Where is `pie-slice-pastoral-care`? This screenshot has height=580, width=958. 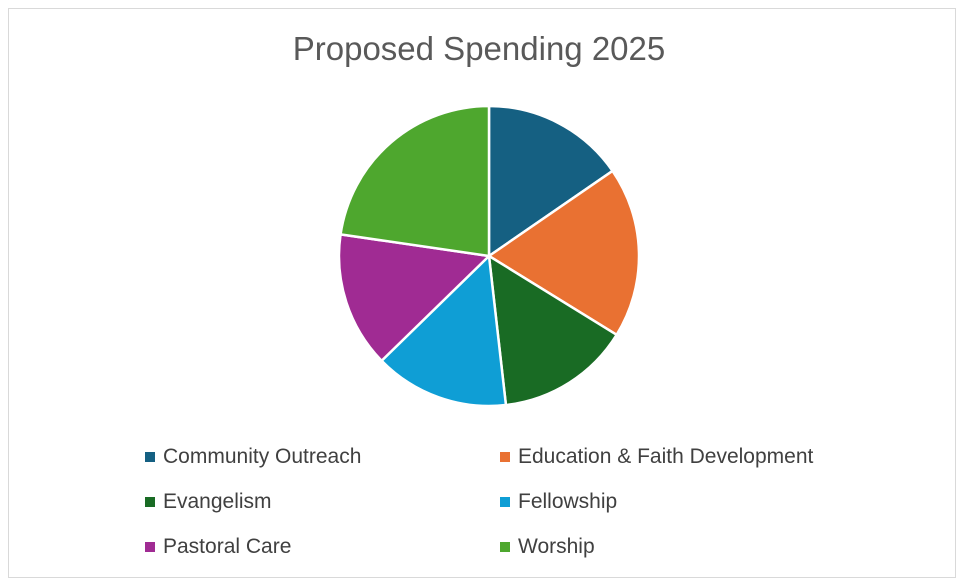
pie-slice-pastoral-care is located at coordinates (414, 297).